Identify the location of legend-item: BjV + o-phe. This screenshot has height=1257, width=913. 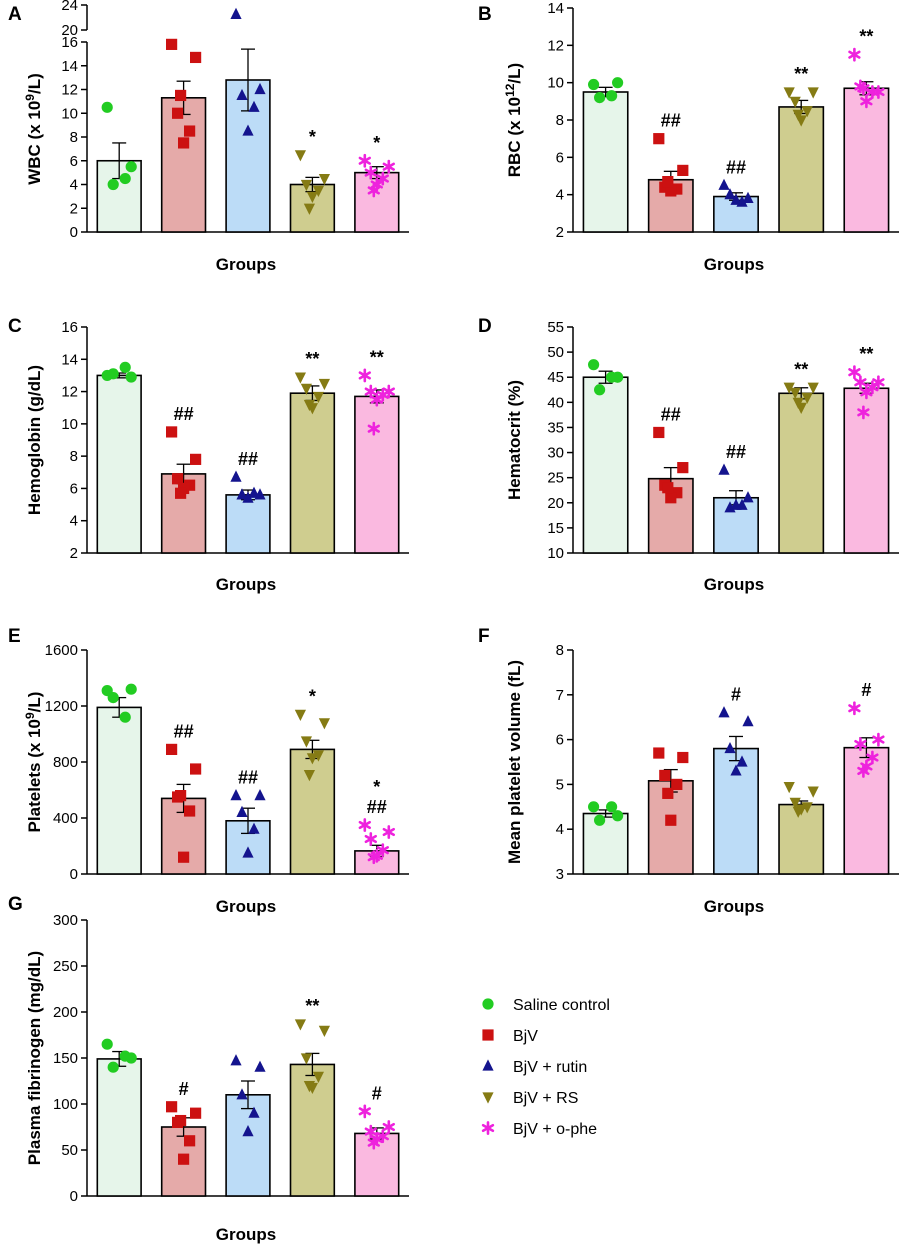
(539, 1129).